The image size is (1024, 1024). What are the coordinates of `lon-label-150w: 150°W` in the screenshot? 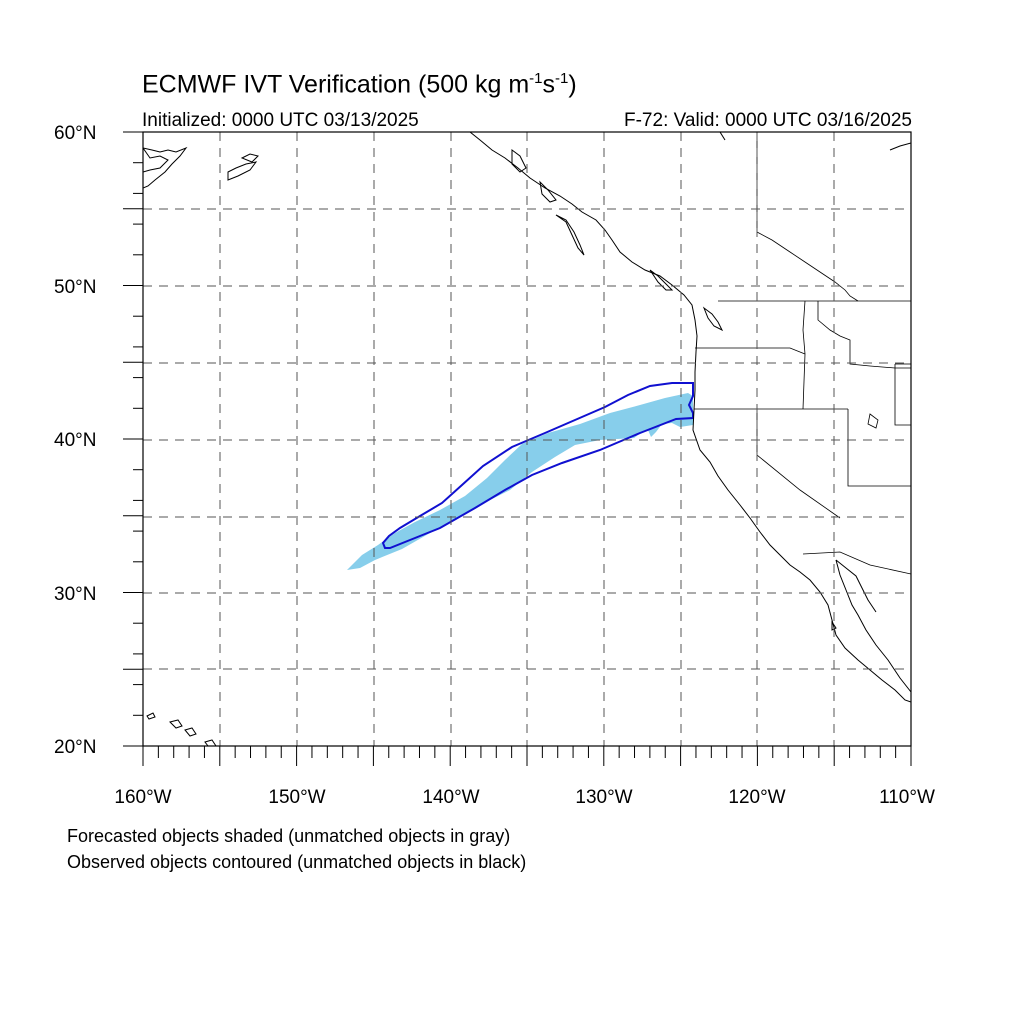 It's located at (297, 797).